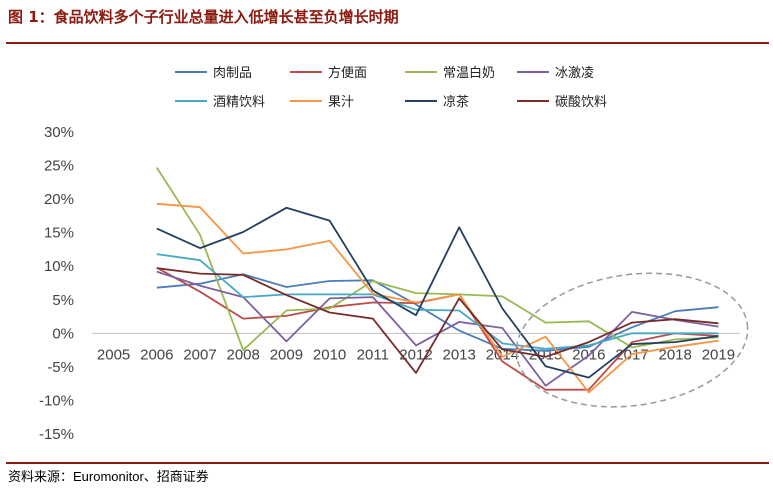  I want to click on source-note: 资料来源：Euromonitor、招商证券, so click(108, 476).